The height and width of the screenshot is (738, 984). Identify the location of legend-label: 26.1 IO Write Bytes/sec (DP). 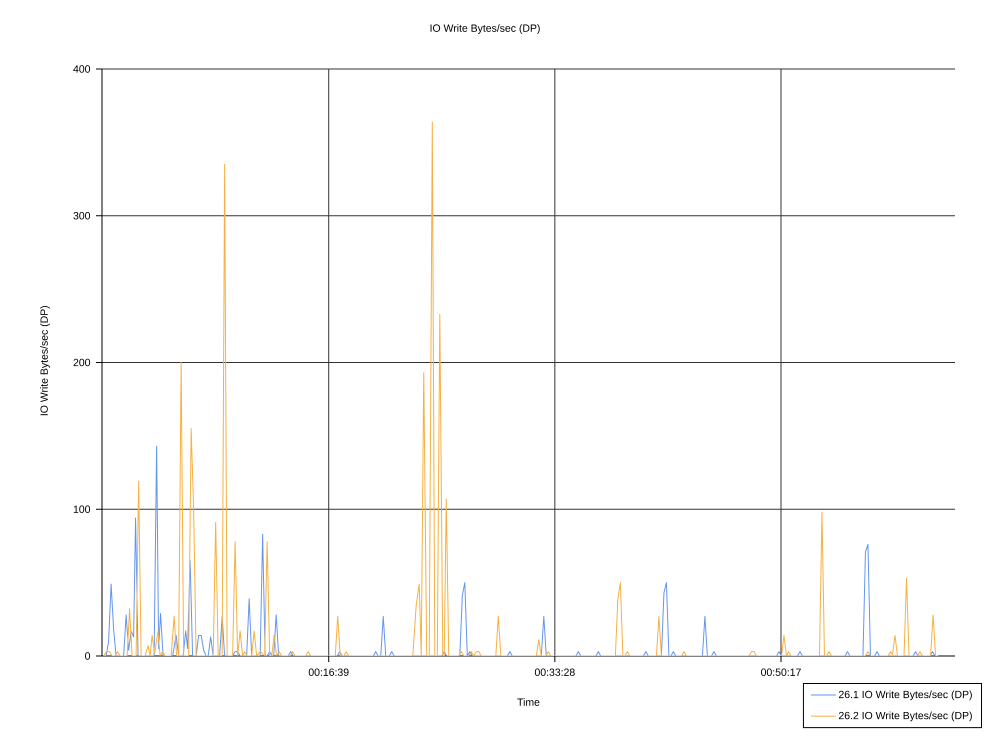
(905, 695).